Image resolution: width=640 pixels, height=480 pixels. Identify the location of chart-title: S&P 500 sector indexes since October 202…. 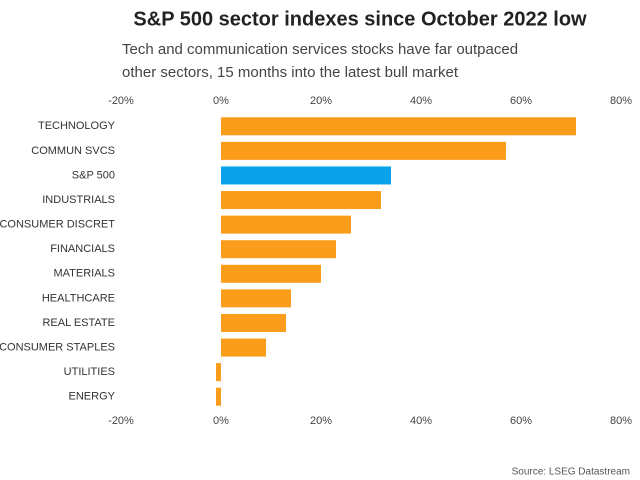
(360, 19).